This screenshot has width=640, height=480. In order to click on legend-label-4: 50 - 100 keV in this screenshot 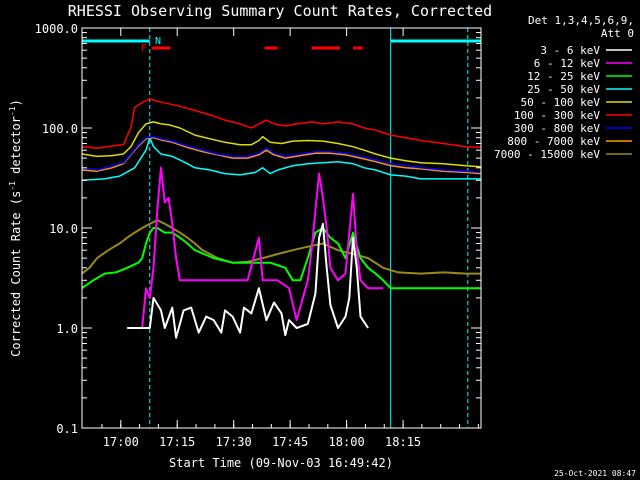, I will do `click(561, 102)`.